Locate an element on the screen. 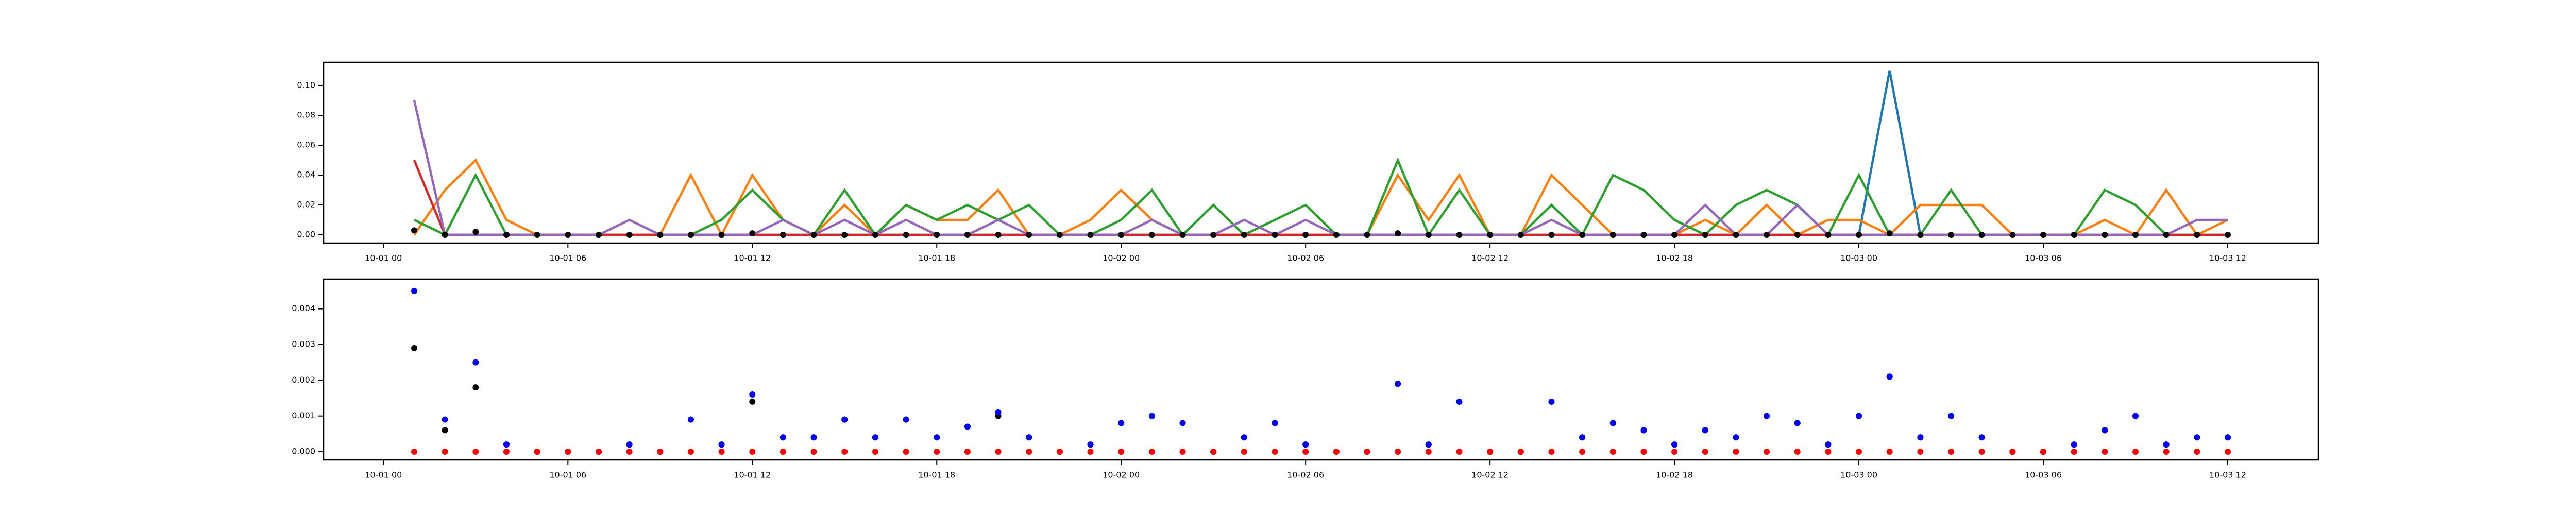  x-tick-label: 10-03 00 is located at coordinates (1858, 258).